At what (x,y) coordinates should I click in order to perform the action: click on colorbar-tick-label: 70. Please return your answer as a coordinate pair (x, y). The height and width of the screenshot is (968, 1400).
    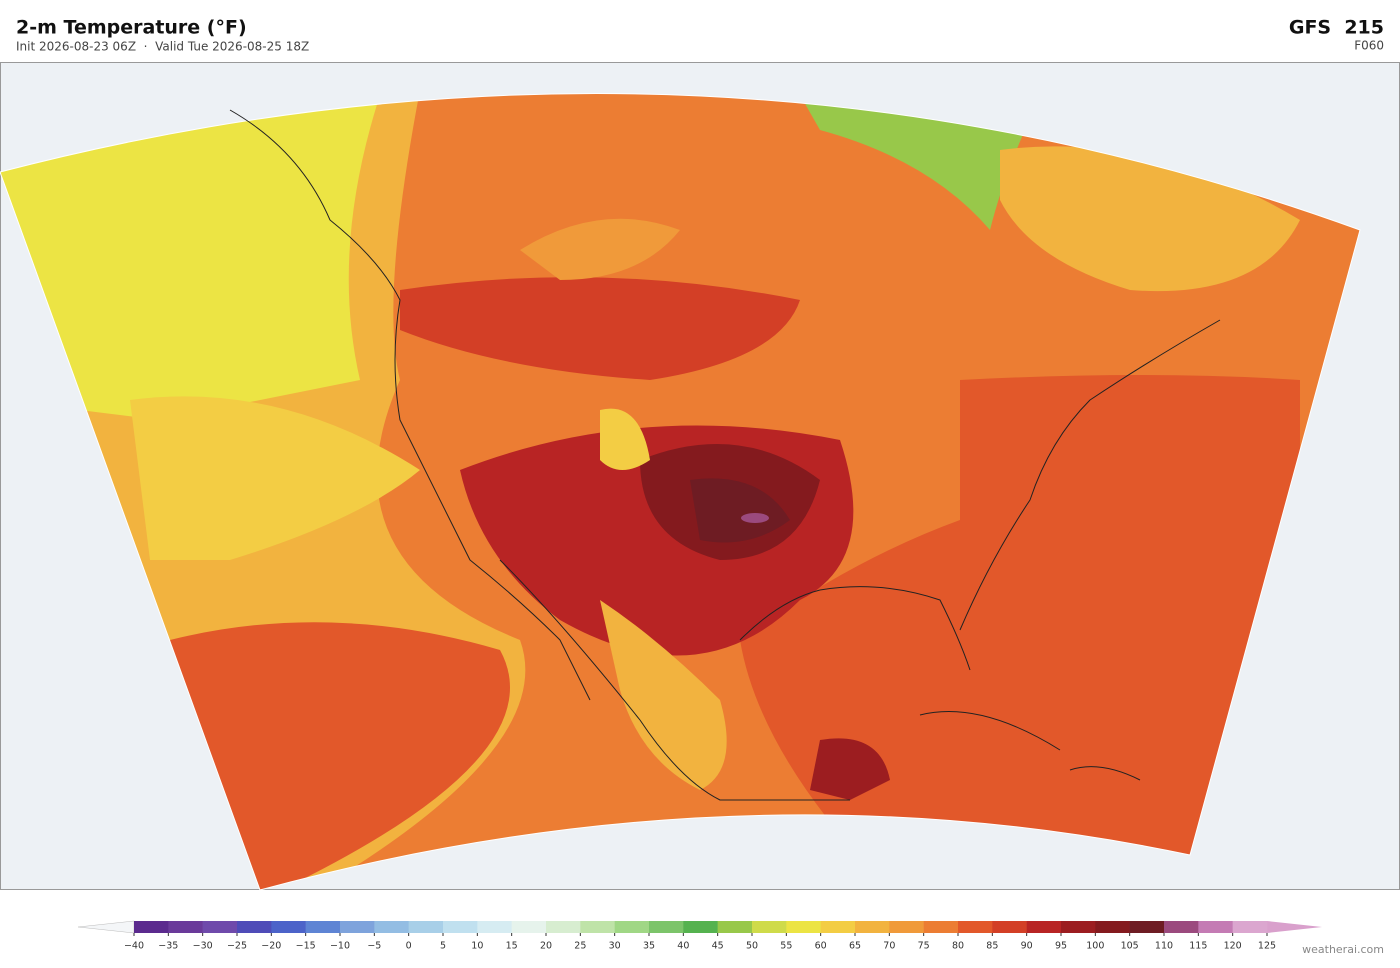
    Looking at the image, I should click on (889, 946).